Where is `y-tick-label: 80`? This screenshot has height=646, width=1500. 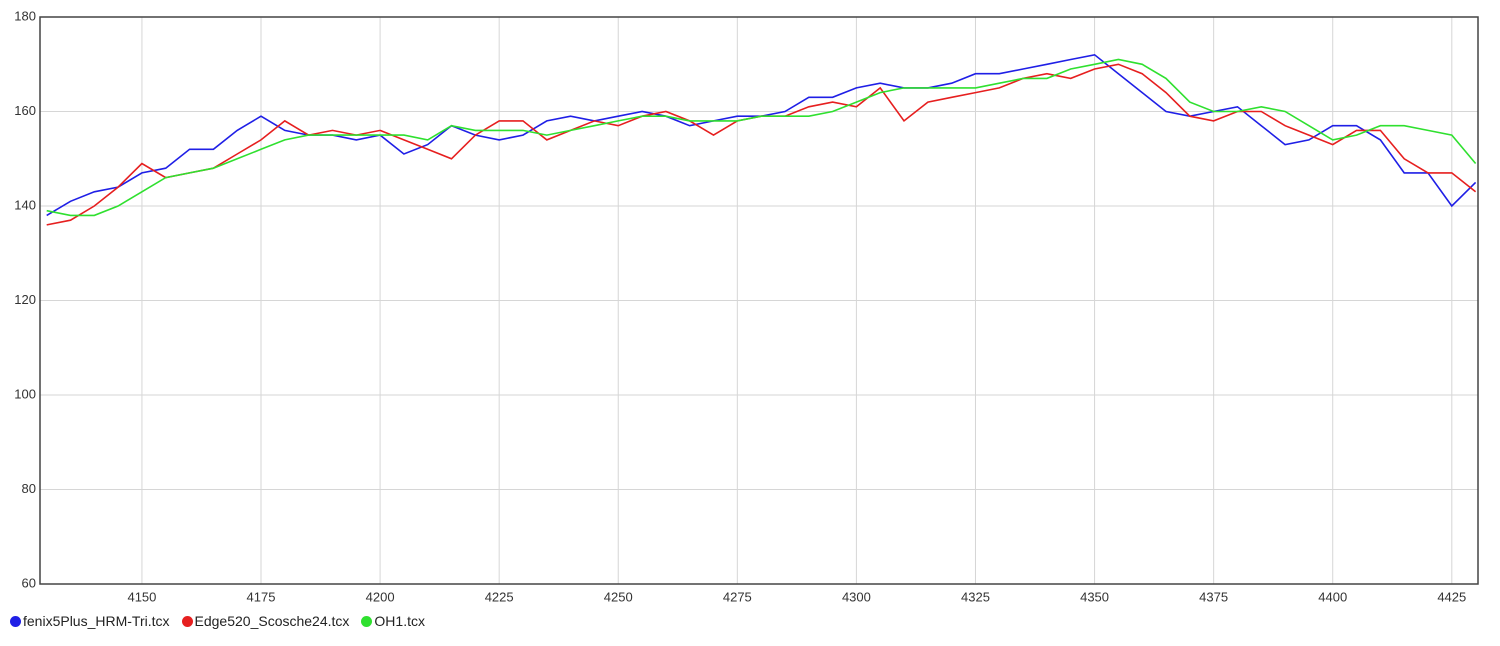 y-tick-label: 80 is located at coordinates (29, 488).